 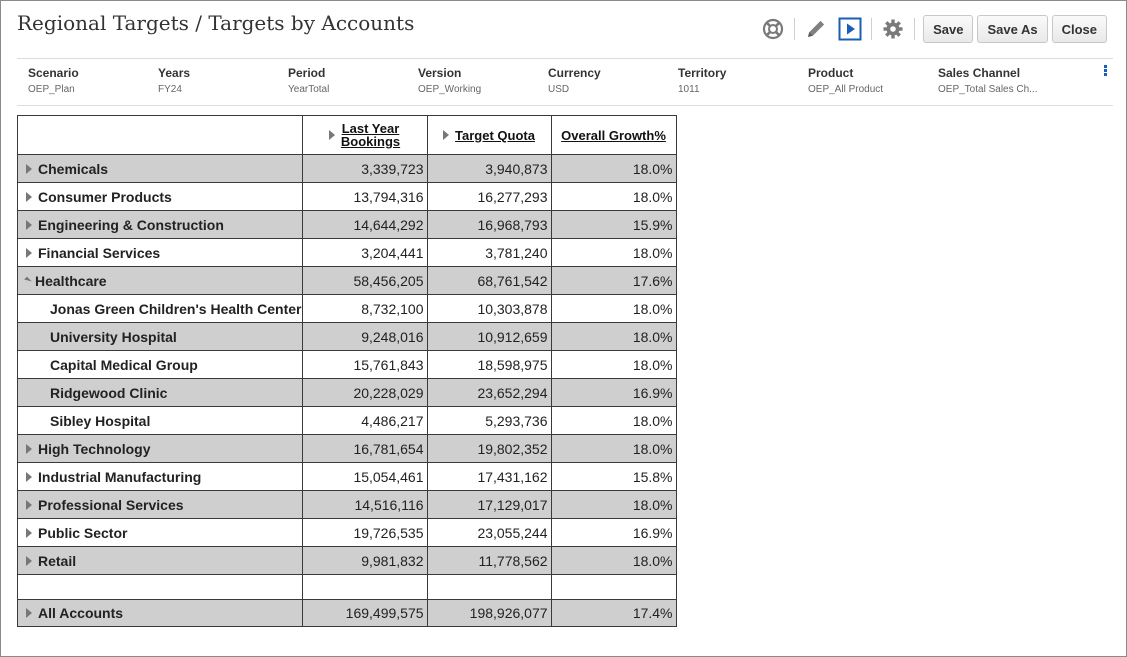 What do you see at coordinates (113, 336) in the screenshot?
I see `row-label: University Hospital` at bounding box center [113, 336].